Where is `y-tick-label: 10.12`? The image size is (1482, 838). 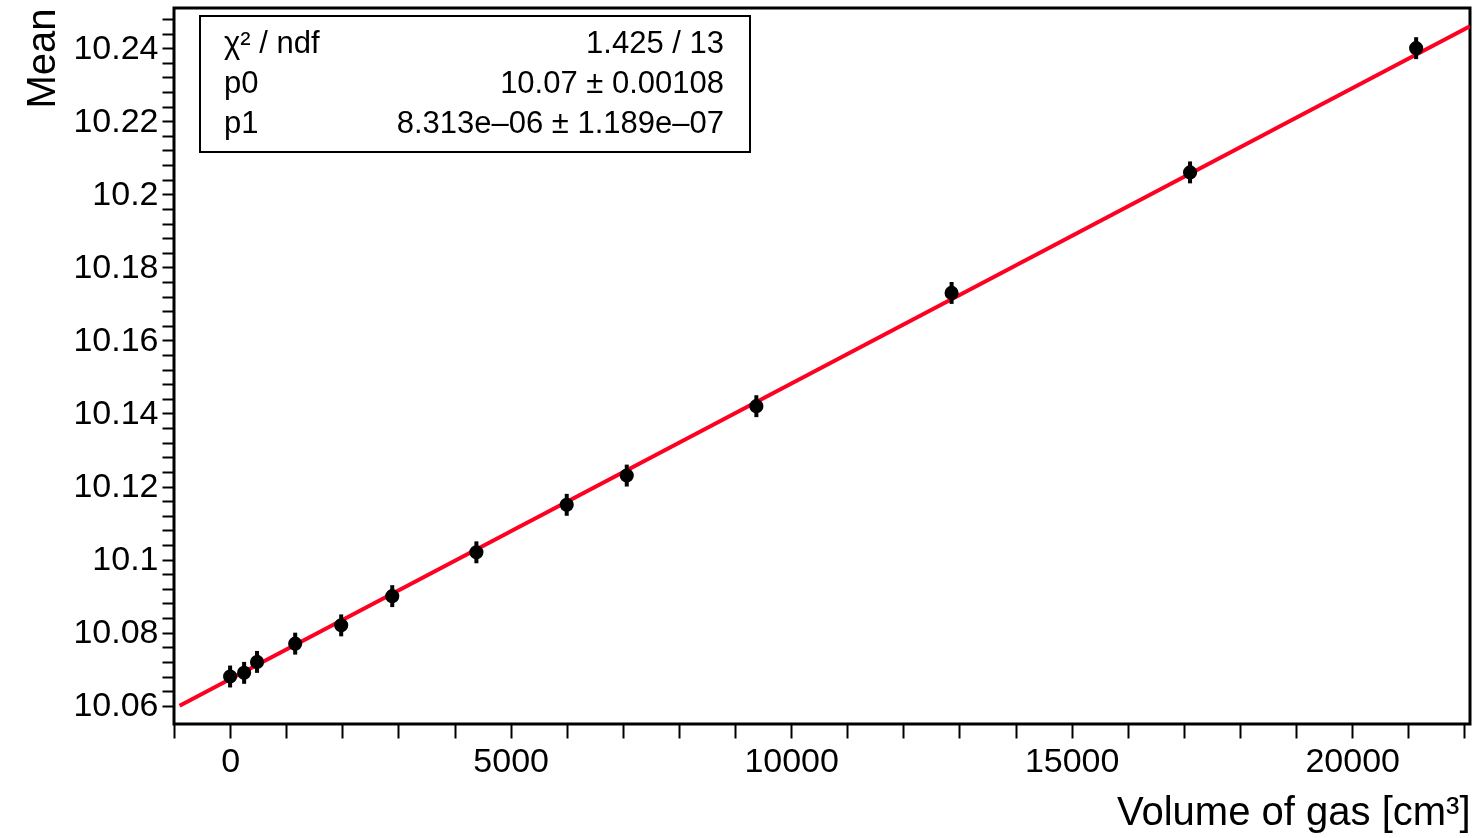 y-tick-label: 10.12 is located at coordinates (116, 485).